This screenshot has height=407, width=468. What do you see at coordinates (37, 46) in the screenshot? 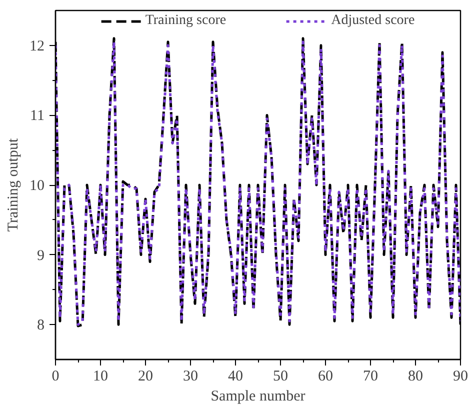
I see `y-tick-label: 12` at bounding box center [37, 46].